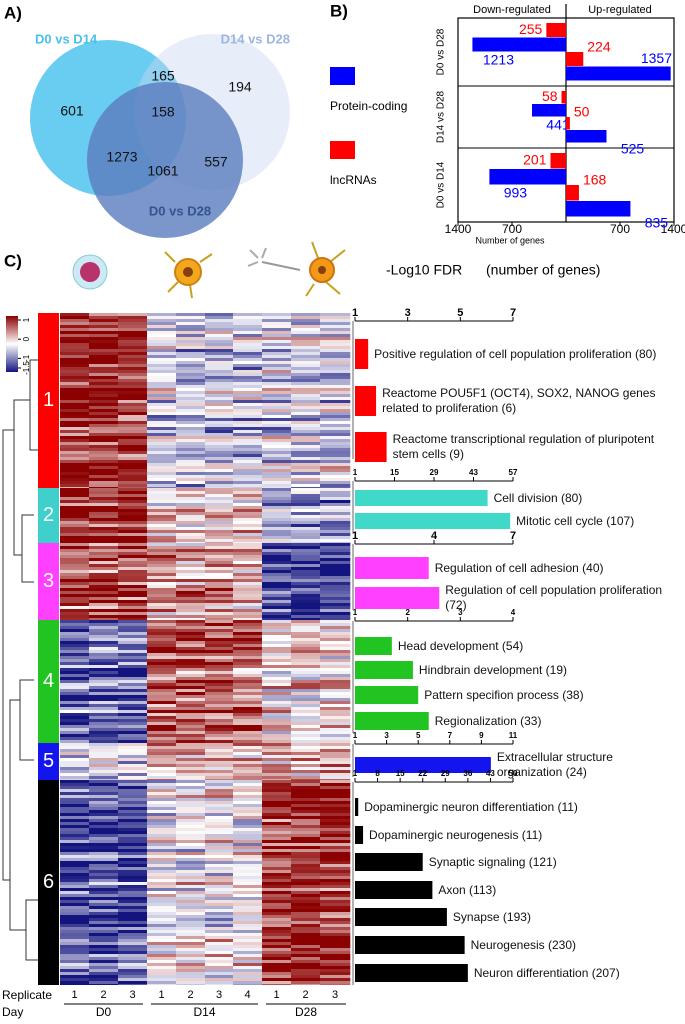 The width and height of the screenshot is (685, 1024). What do you see at coordinates (513, 735) in the screenshot?
I see `x-tick-label: 11` at bounding box center [513, 735].